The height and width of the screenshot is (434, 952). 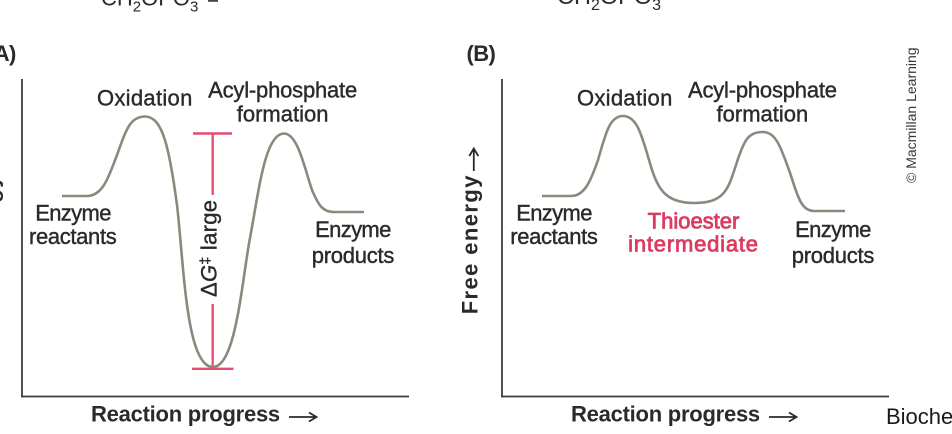 I want to click on svg-text: Bioche, so click(x=919, y=416).